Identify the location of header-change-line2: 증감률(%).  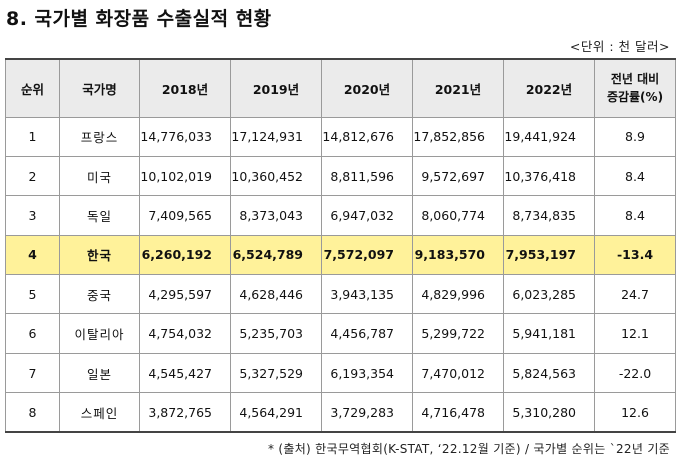
(635, 97).